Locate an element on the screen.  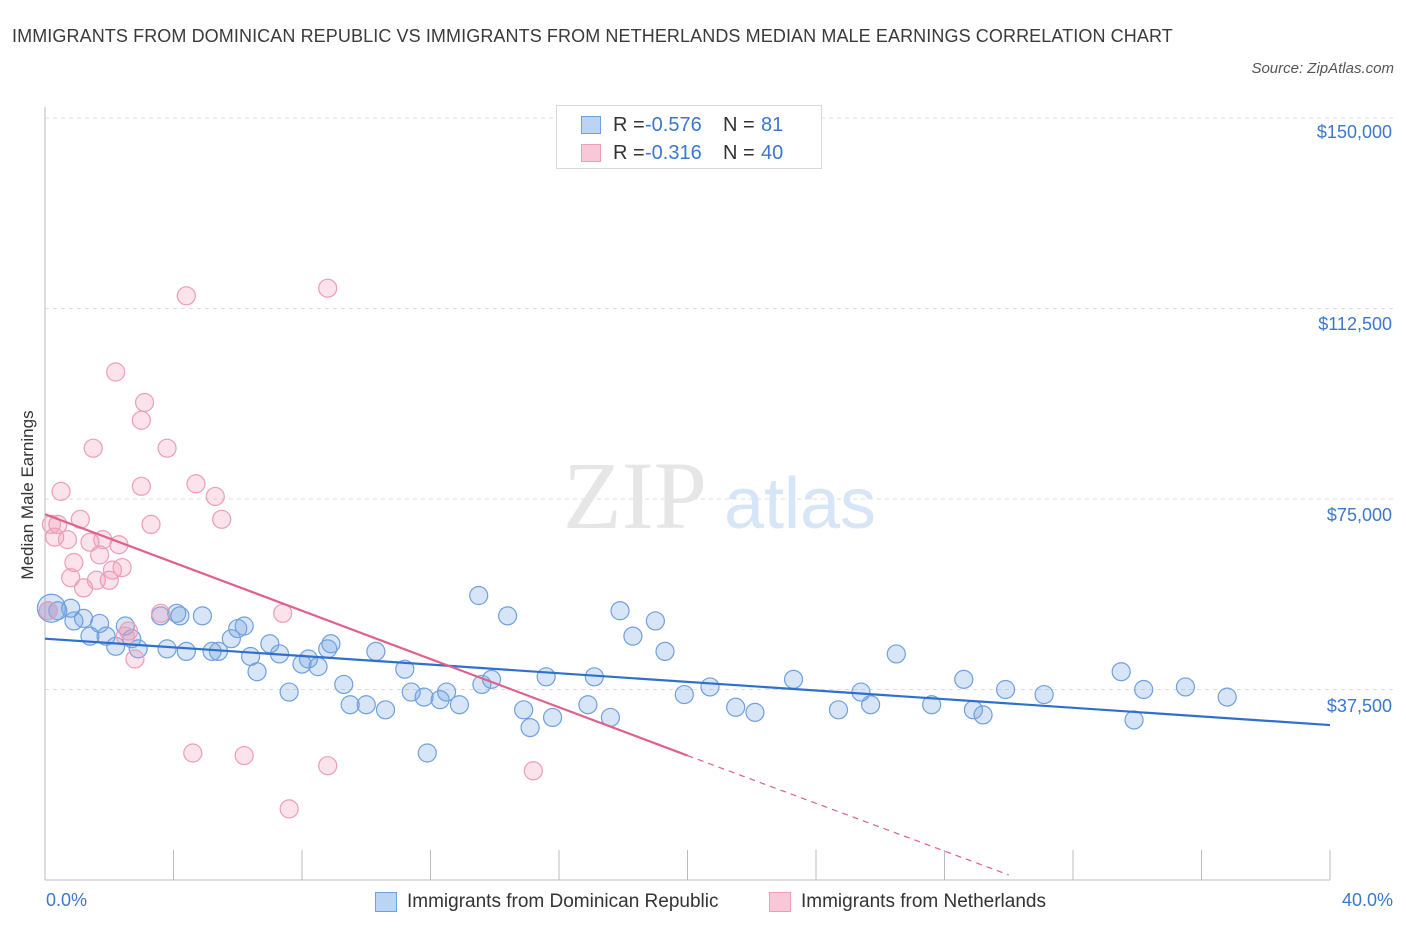
watermark-zip: ZIP is located at coordinates (635, 495).